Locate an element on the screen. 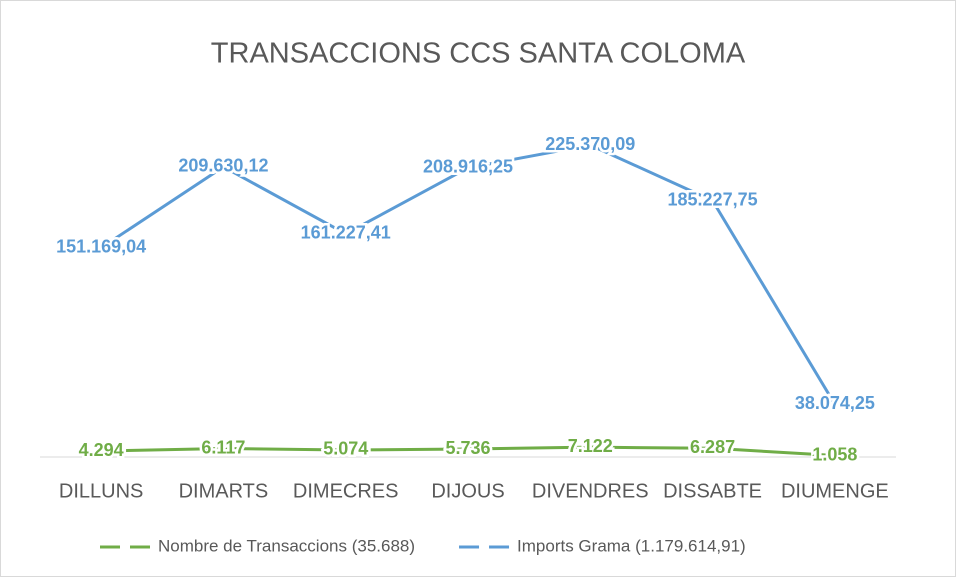  legend-label: Nombre de Transaccions (35.688) is located at coordinates (286, 545).